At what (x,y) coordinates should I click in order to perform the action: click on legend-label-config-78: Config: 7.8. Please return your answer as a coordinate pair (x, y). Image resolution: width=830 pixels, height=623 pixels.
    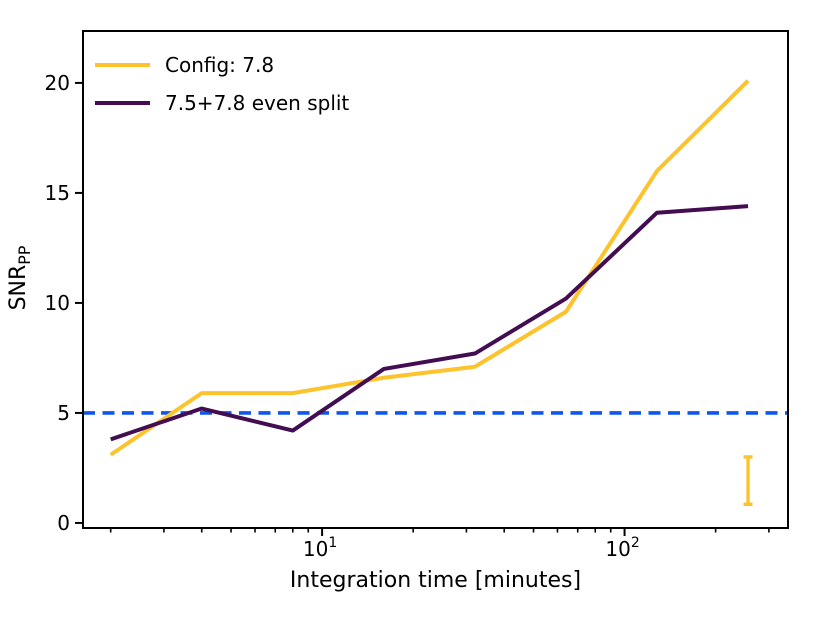
    Looking at the image, I should click on (220, 65).